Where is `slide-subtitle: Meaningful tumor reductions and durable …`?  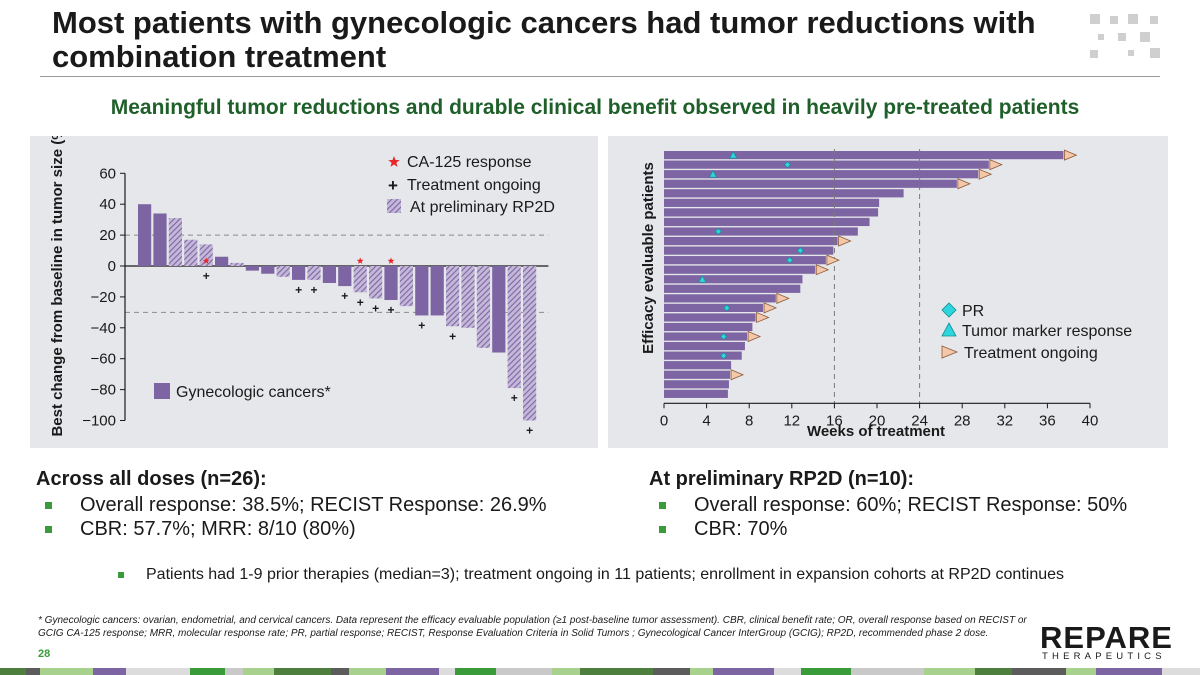
slide-subtitle: Meaningful tumor reductions and durable … is located at coordinates (595, 107).